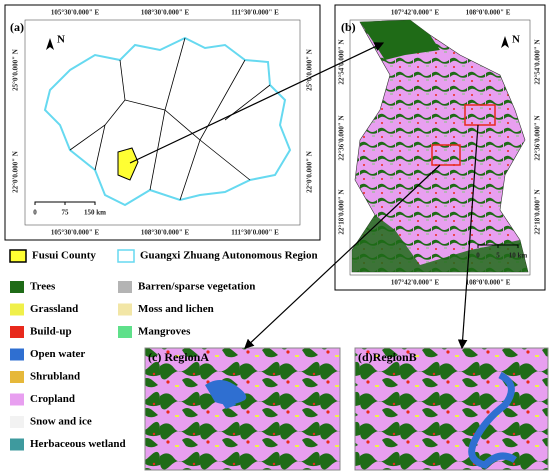 Image resolution: width=550 pixels, height=476 pixels. What do you see at coordinates (17, 27) in the screenshot?
I see `panel-label: (a)` at bounding box center [17, 27].